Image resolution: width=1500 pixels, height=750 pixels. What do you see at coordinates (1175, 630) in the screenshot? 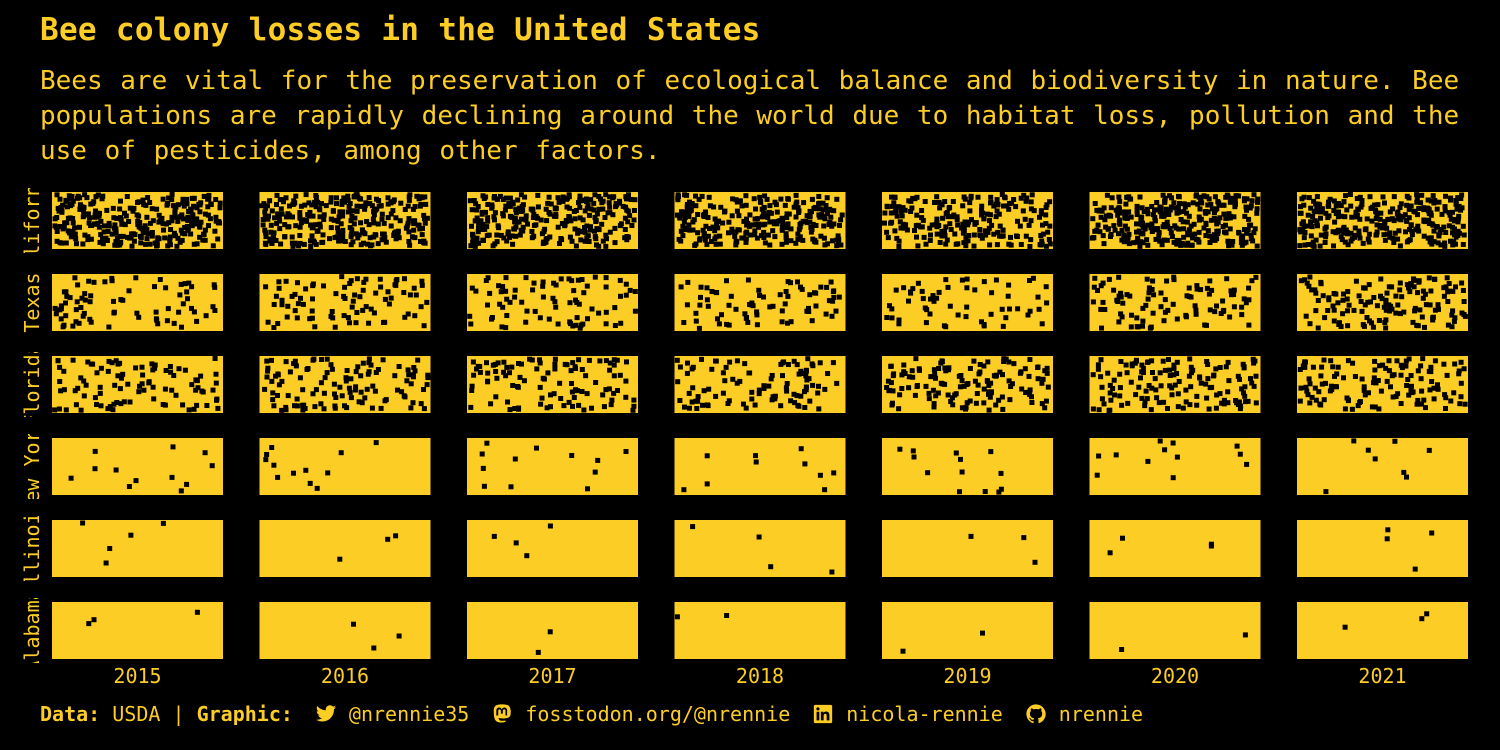
I see `panel-background` at bounding box center [1175, 630].